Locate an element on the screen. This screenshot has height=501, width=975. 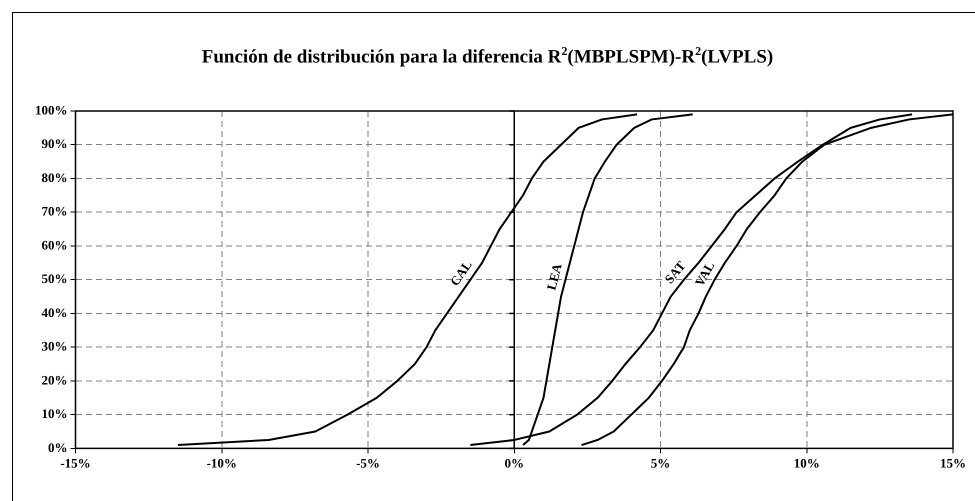
chart-title: Función de distribución para la diferencia R$^{2}$(MBPLSPM)-R$^{2}$(LVPLS) is located at coordinates (487, 56).